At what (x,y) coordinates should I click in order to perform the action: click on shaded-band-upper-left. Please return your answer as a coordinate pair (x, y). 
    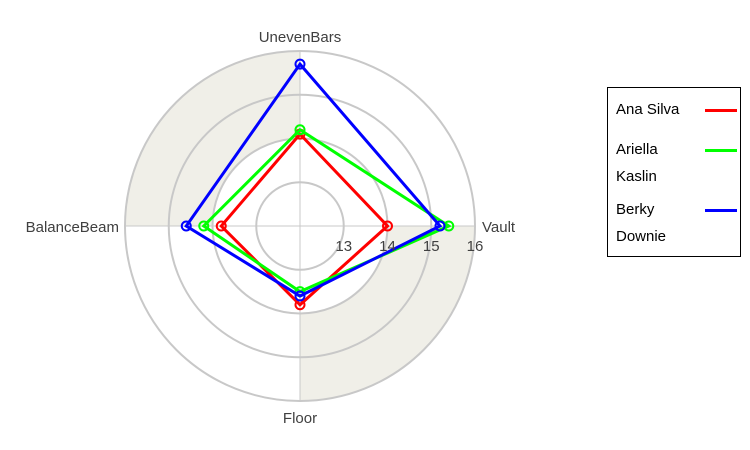
    Looking at the image, I should click on (212, 138).